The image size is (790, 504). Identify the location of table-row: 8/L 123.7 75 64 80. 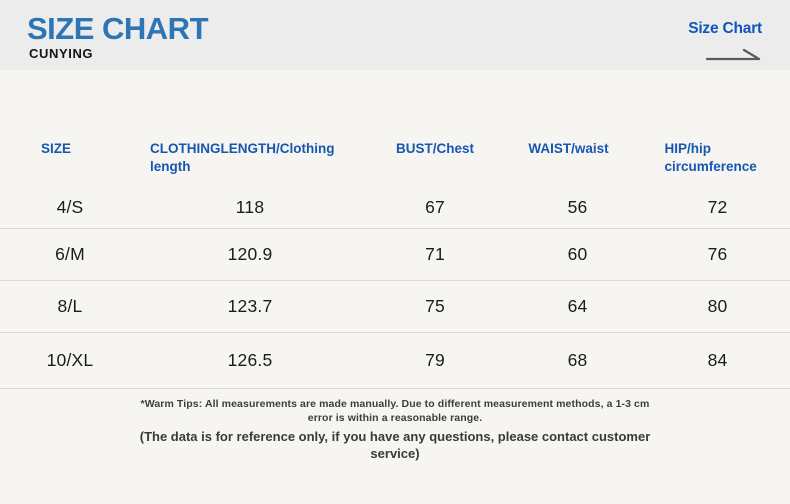
(395, 307).